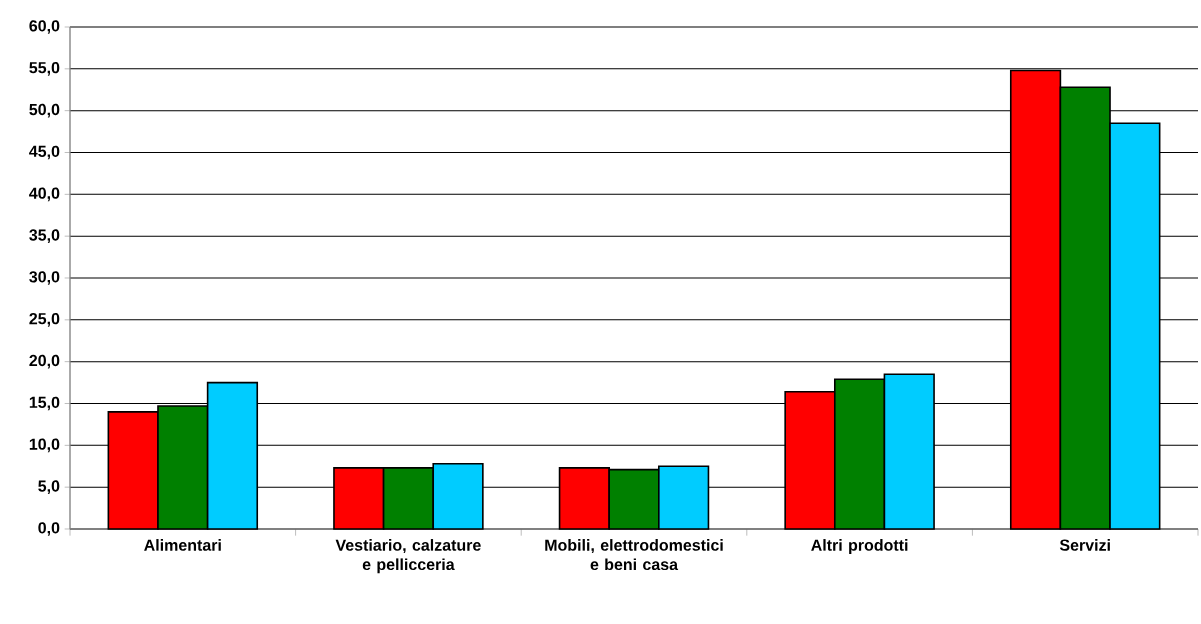 This screenshot has width=1201, height=624. I want to click on y-tick-label: 30,0, so click(44, 278).